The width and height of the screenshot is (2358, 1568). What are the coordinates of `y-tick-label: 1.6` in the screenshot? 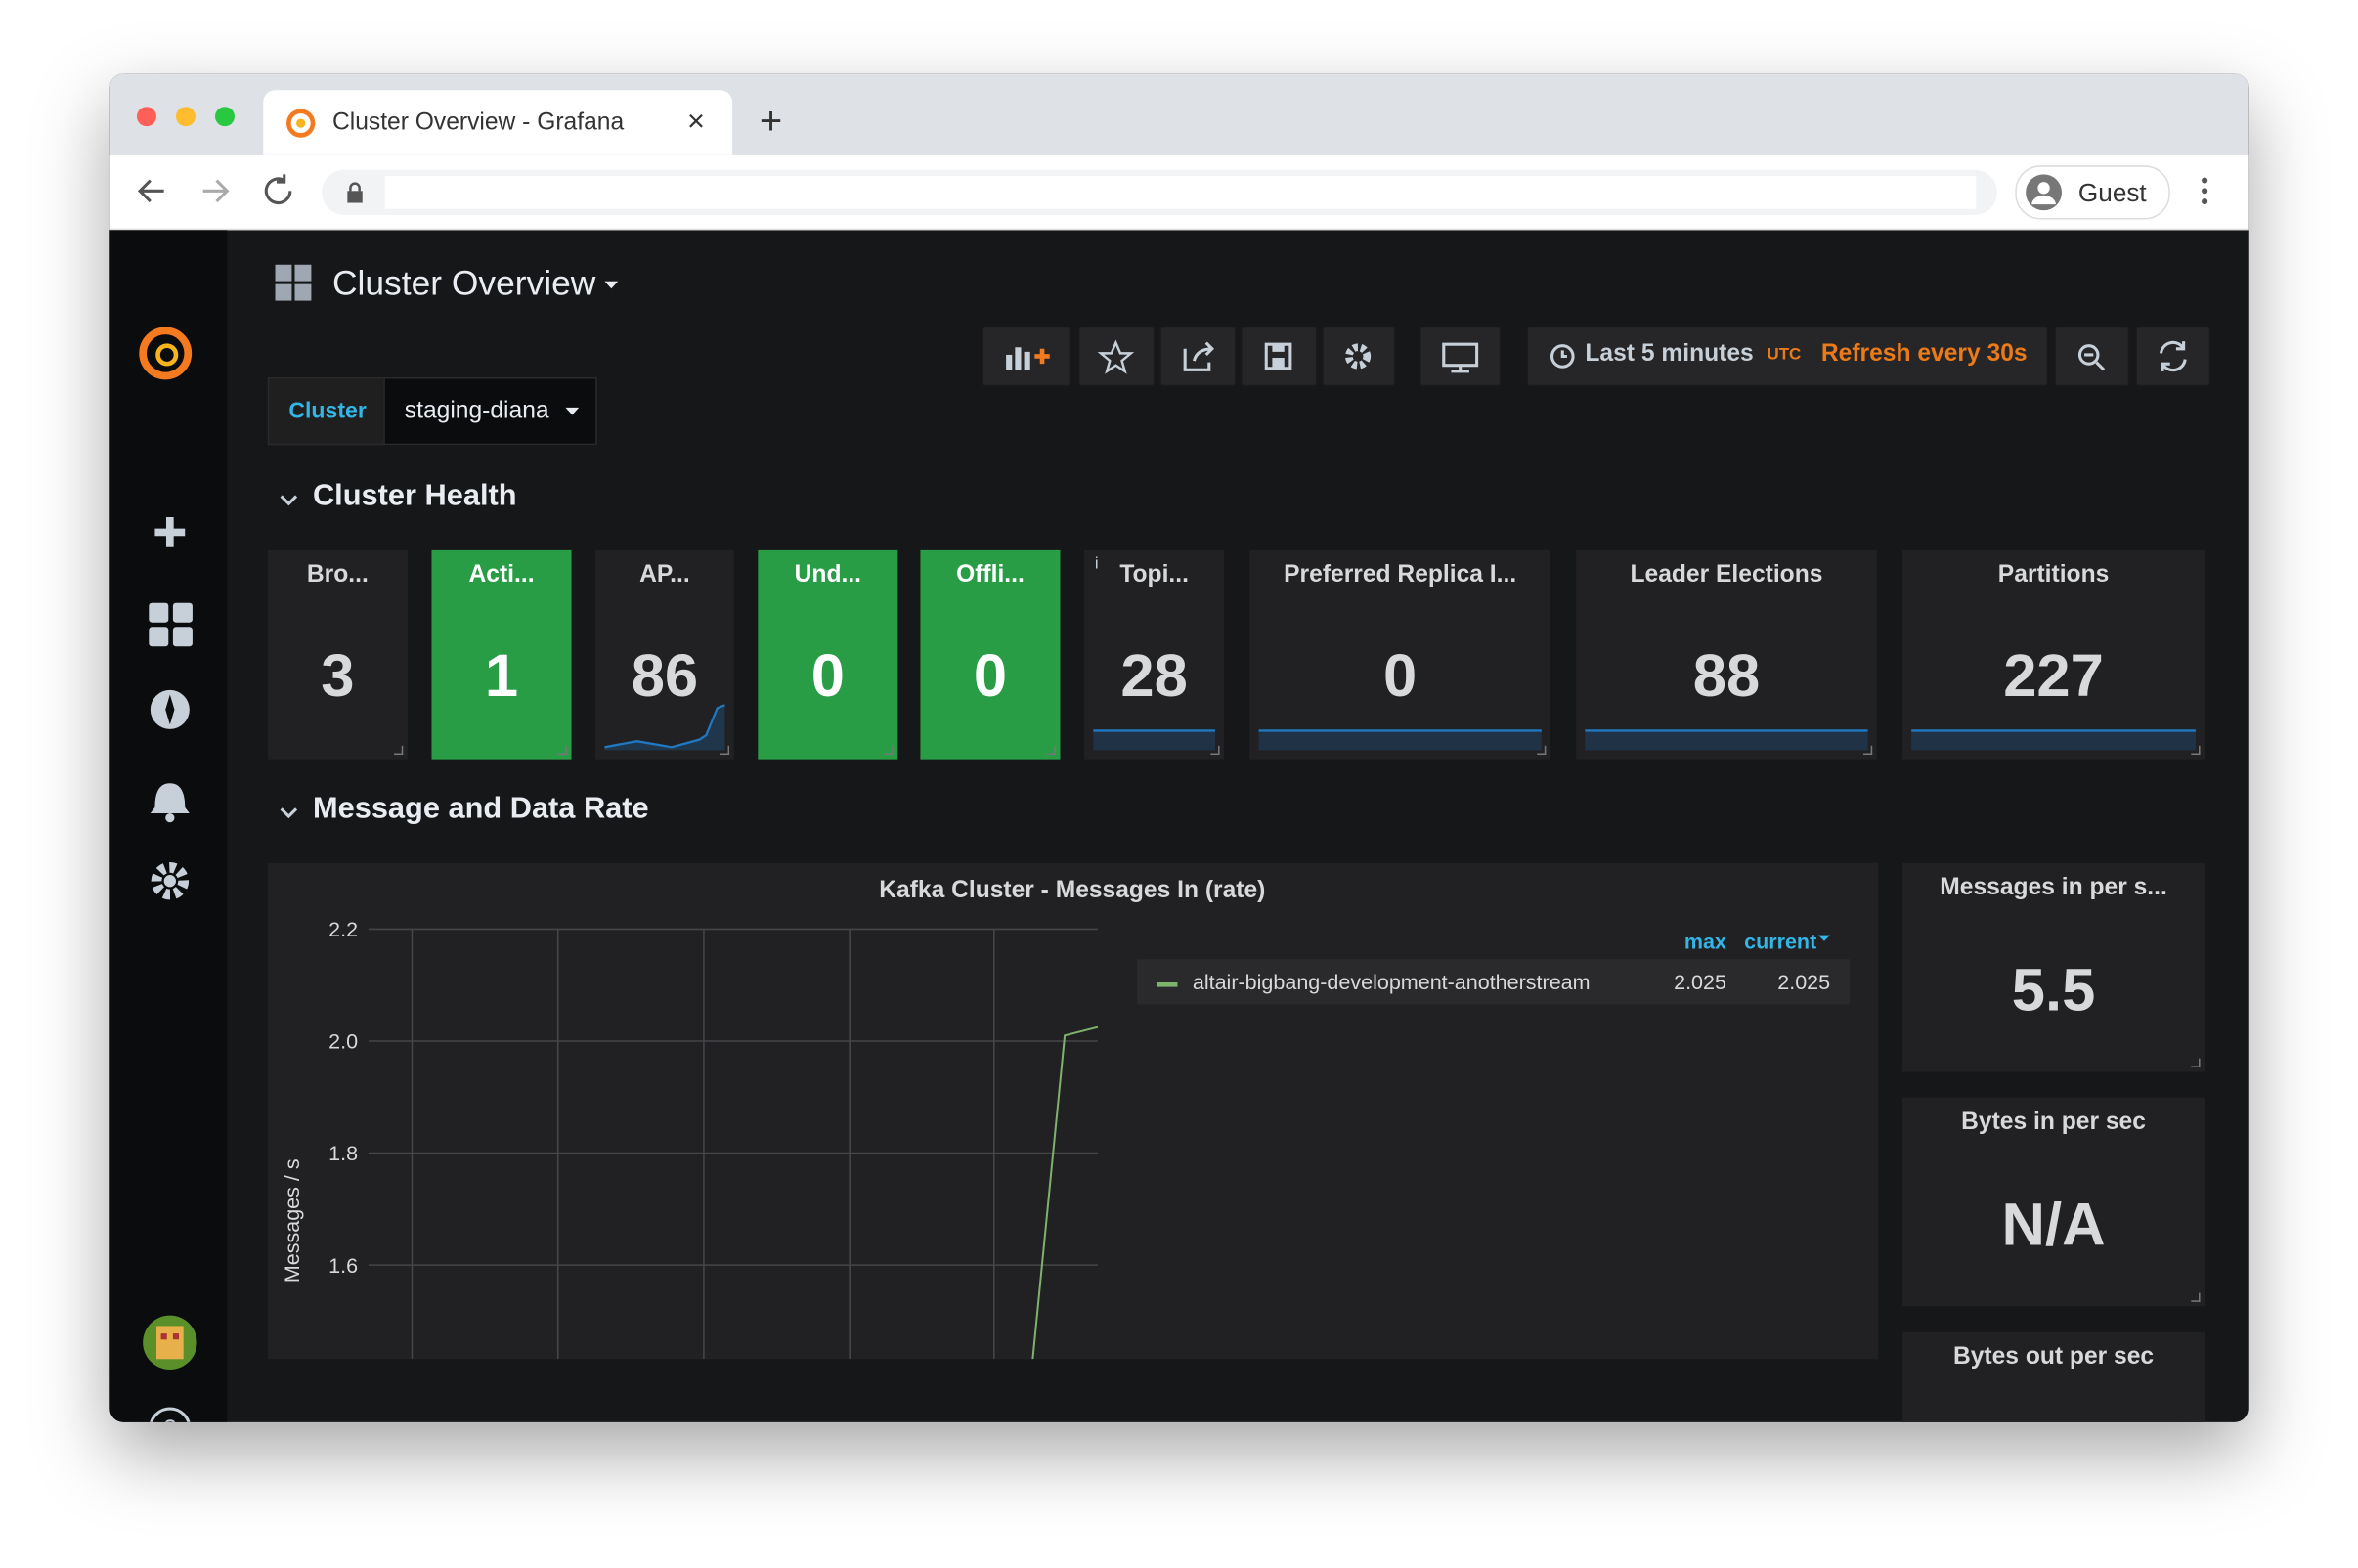 It's located at (343, 1266).